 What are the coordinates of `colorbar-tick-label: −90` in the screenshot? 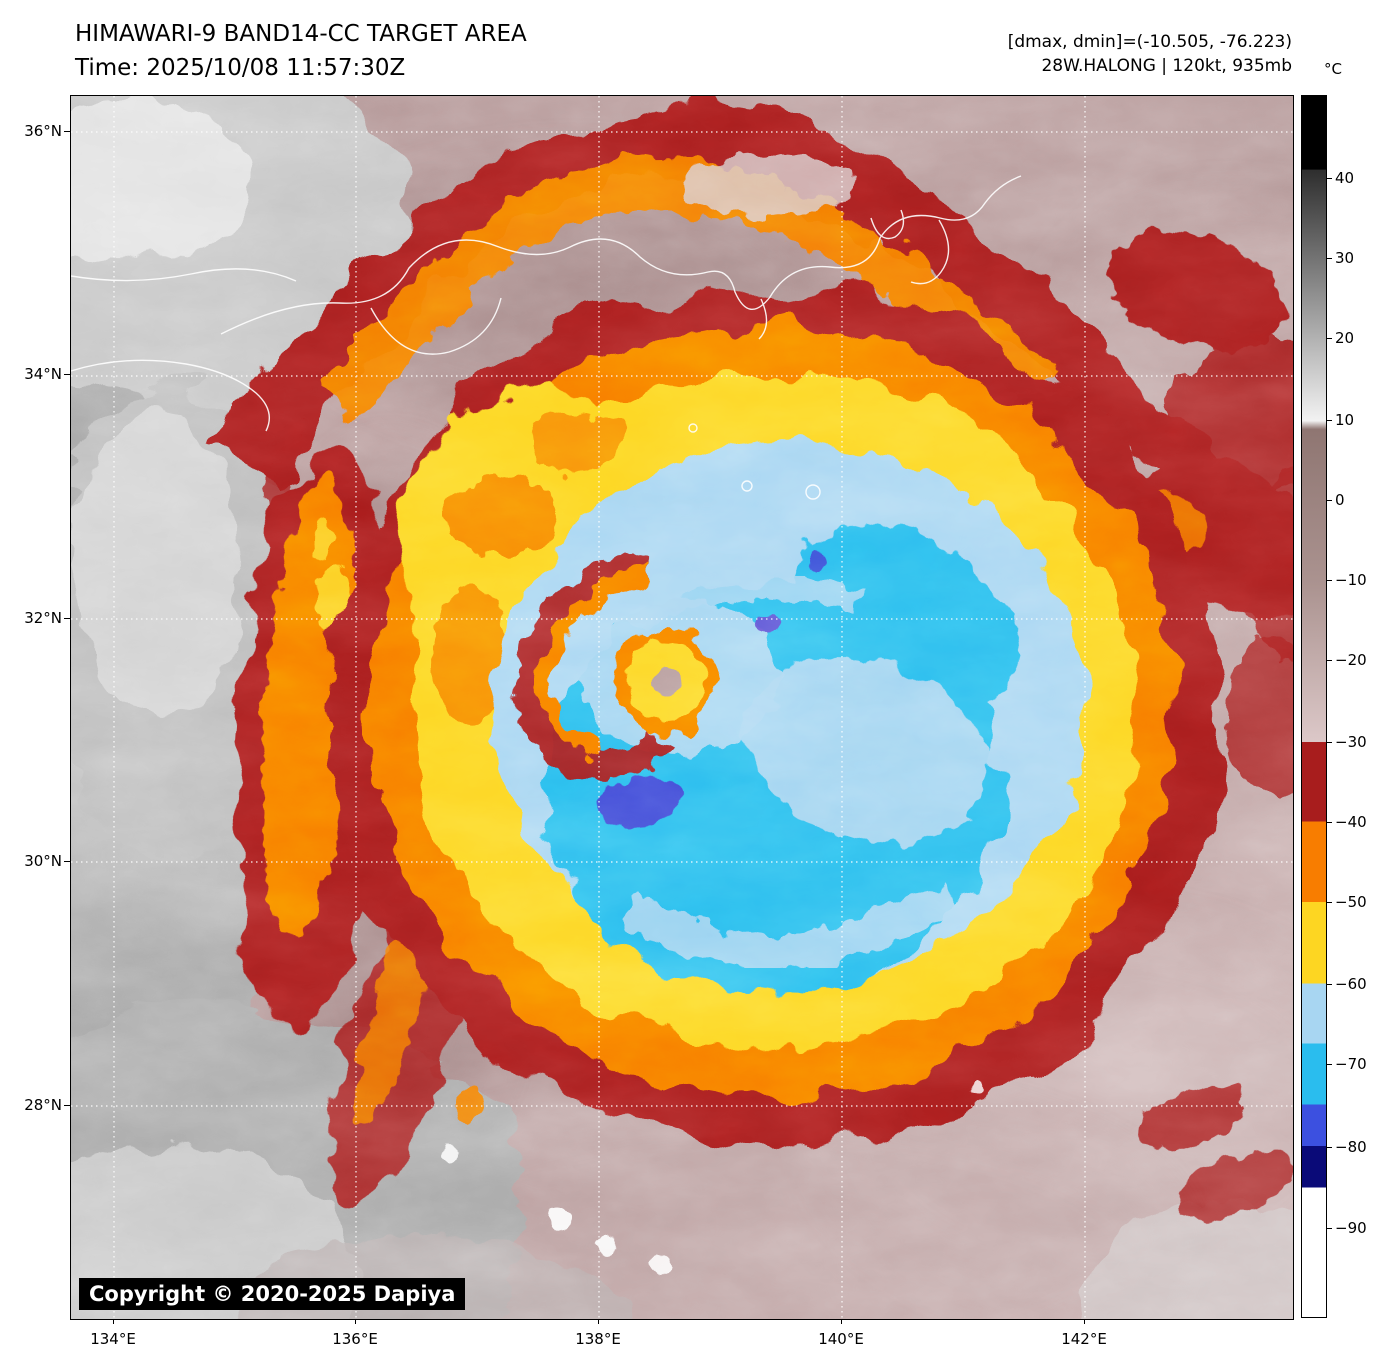 It's located at (1351, 1228).